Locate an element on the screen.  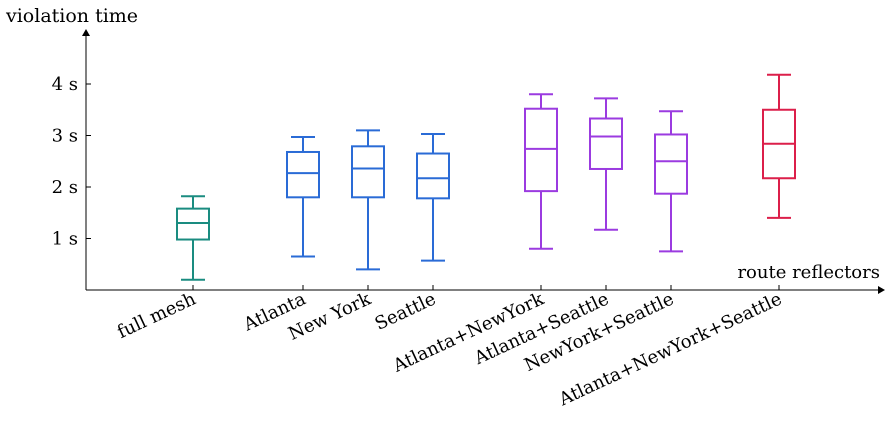
x-tick-label: full mesh is located at coordinates (156, 315).